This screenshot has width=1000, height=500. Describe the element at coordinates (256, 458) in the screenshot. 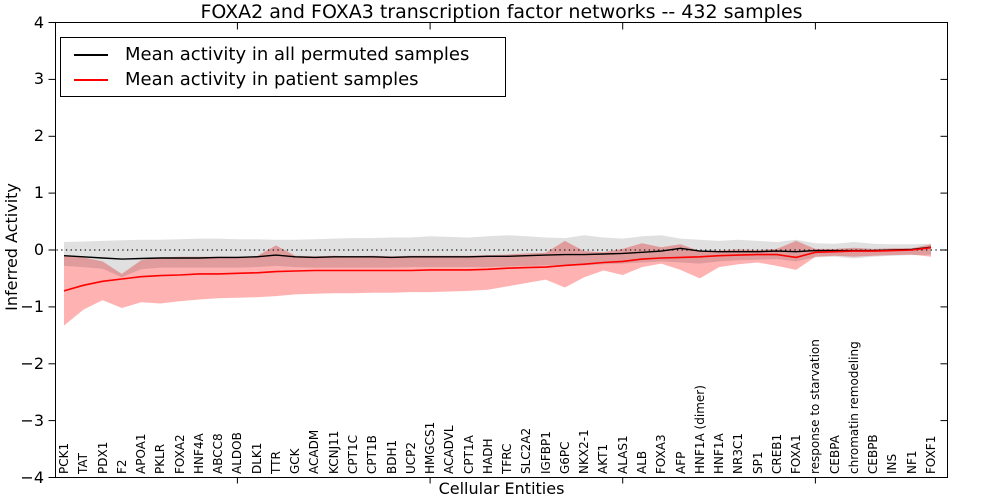

I see `x-category-label: DLK1` at that location.